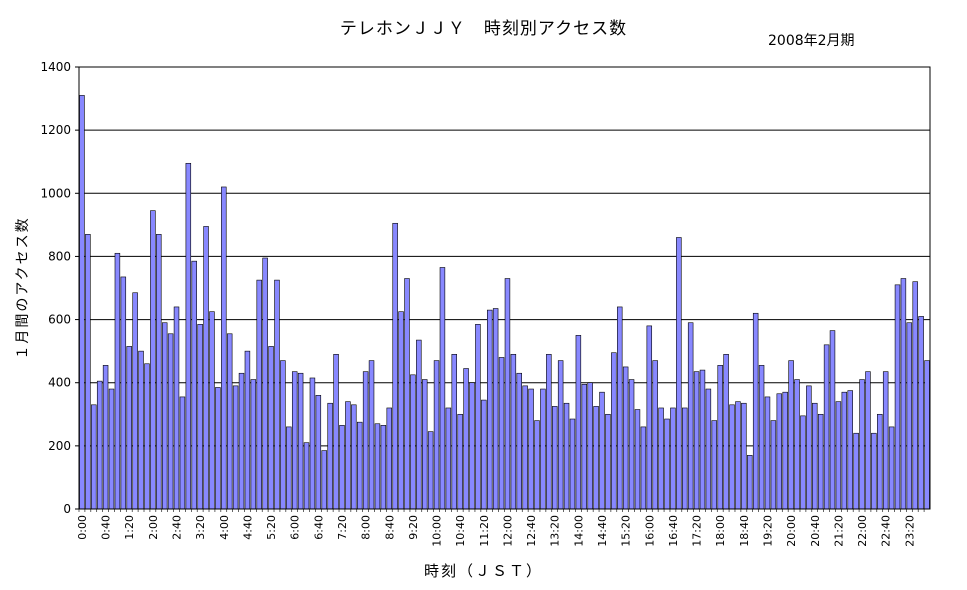 This screenshot has width=967, height=590. Describe the element at coordinates (59, 446) in the screenshot. I see `y-tick-label: 200` at that location.